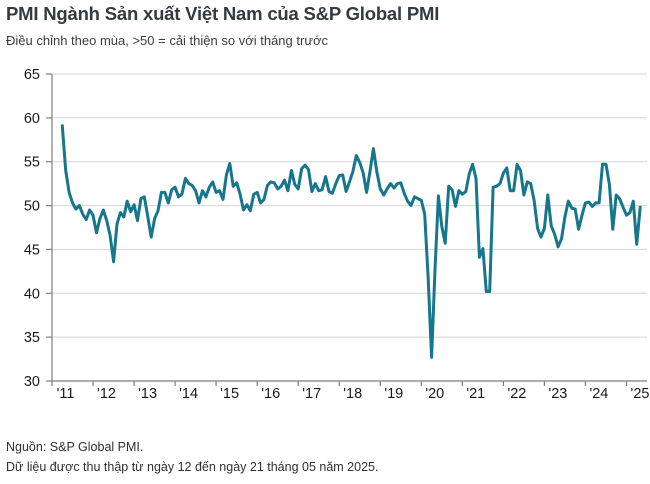  I want to click on x-axis-label: '23, so click(557, 394).